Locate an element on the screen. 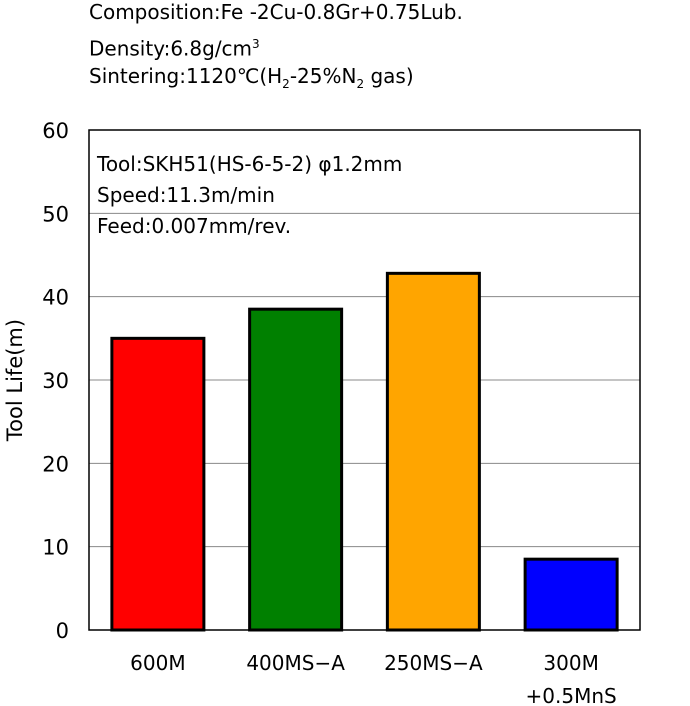 The width and height of the screenshot is (690, 706). y-axis-label: Tool Life(m) is located at coordinates (15, 380).